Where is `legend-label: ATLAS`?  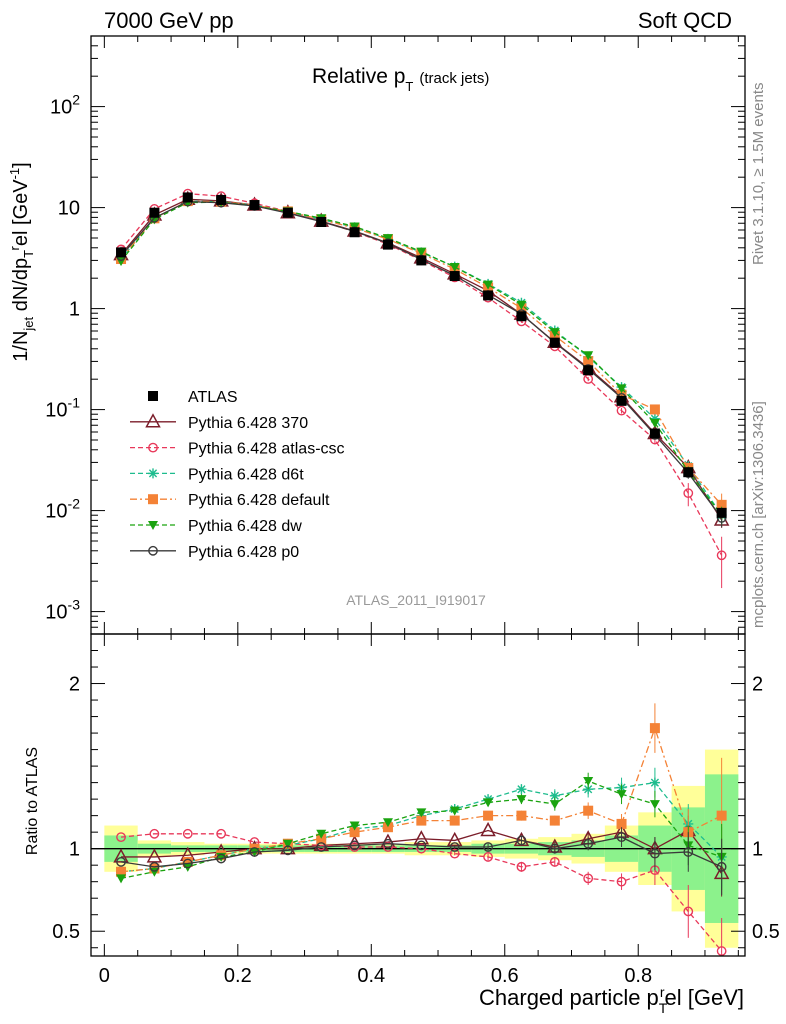 legend-label: ATLAS is located at coordinates (213, 397).